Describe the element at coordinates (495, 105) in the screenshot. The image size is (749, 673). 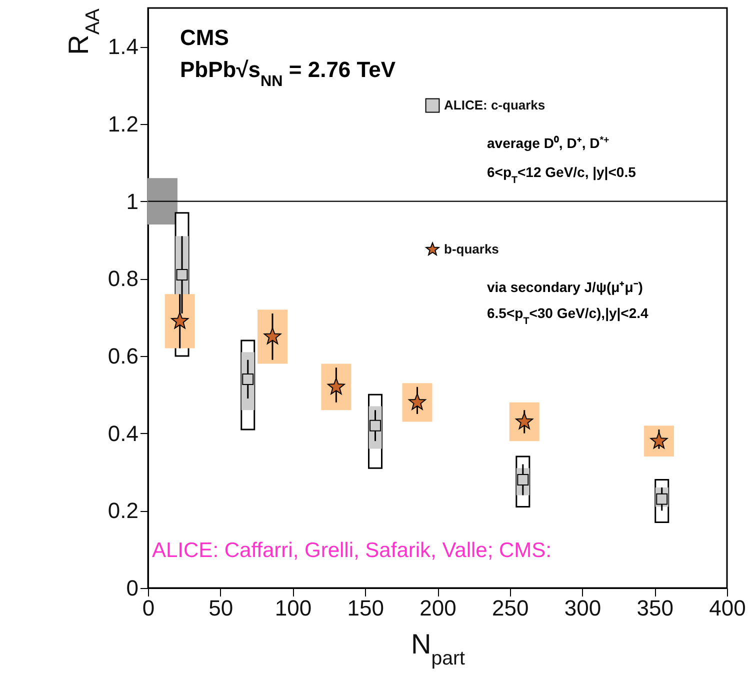
I see `legend-label: ALICE: c-quarks` at that location.